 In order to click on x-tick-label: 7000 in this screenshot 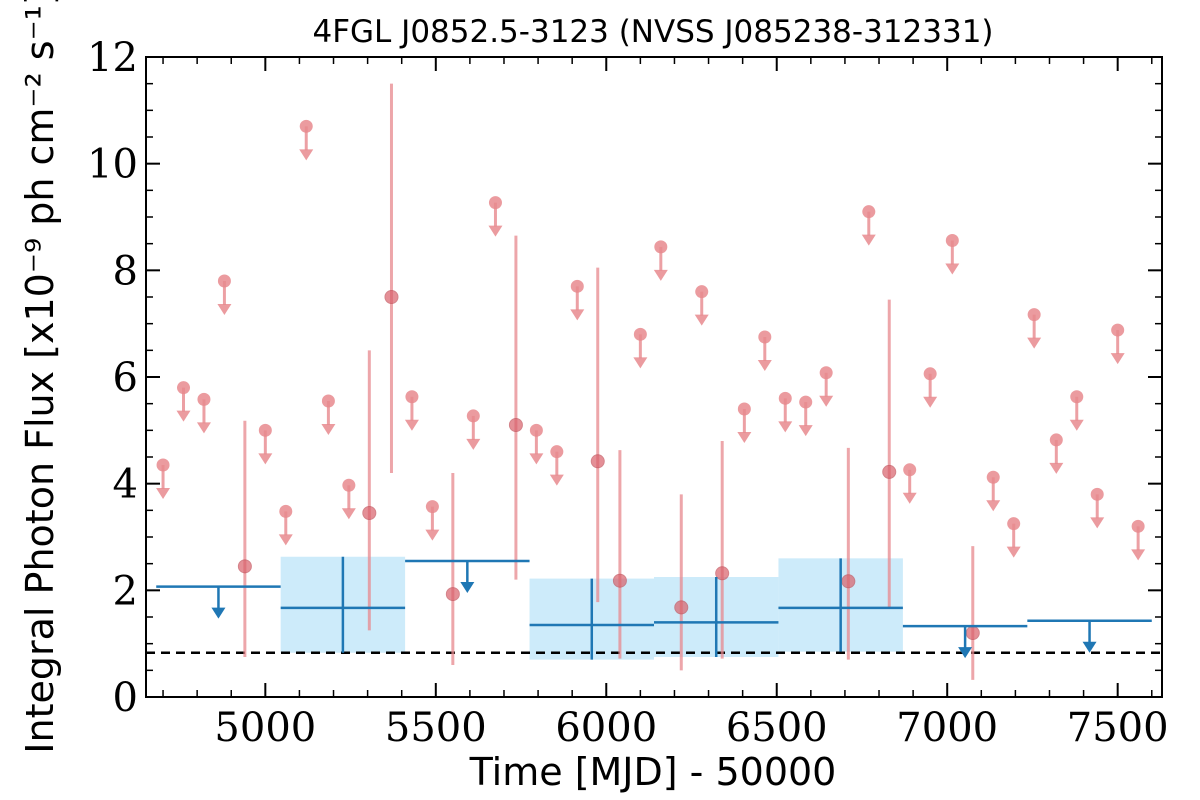, I will do `click(947, 728)`.